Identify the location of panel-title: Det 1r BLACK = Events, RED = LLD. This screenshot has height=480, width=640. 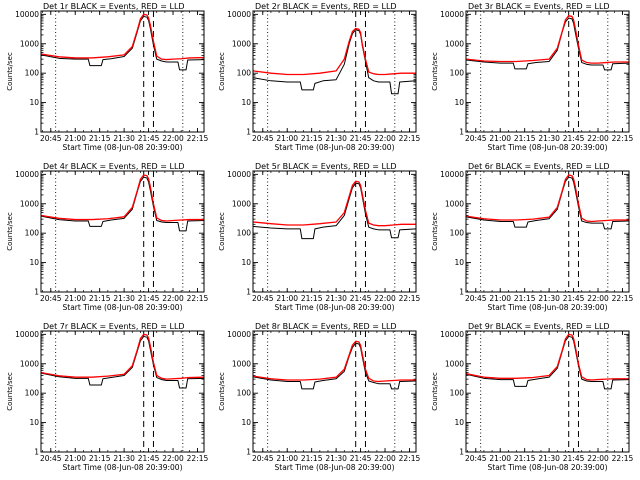
(114, 6).